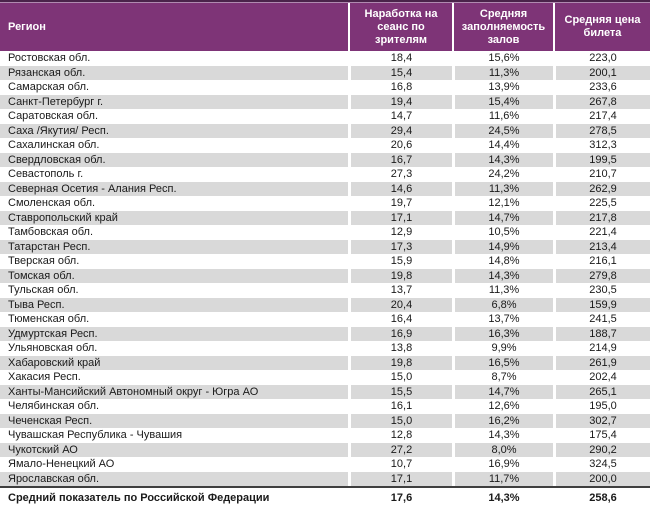  I want to click on occupancy-cell: 16,9%, so click(502, 464).